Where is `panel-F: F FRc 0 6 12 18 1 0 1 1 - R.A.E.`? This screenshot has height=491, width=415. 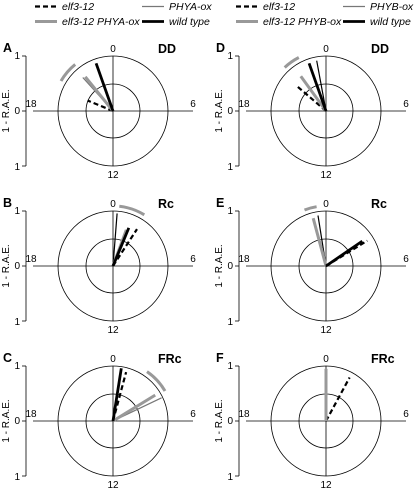 panel-F: F FRc 0 6 12 18 1 0 1 1 - R.A.E. is located at coordinates (311, 421).